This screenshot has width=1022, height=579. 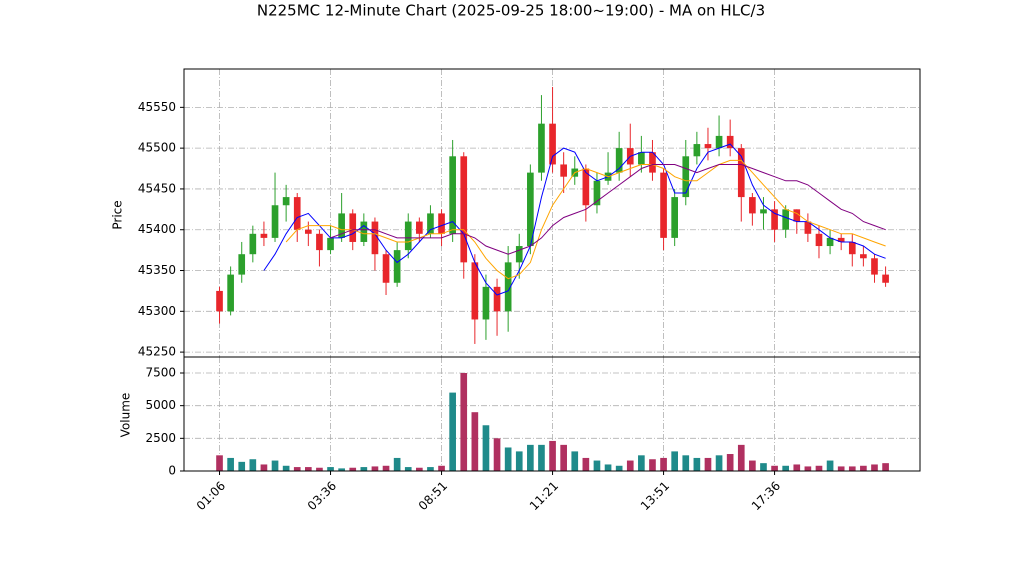 I want to click on y-tick-label: 45350, so click(x=157, y=270).